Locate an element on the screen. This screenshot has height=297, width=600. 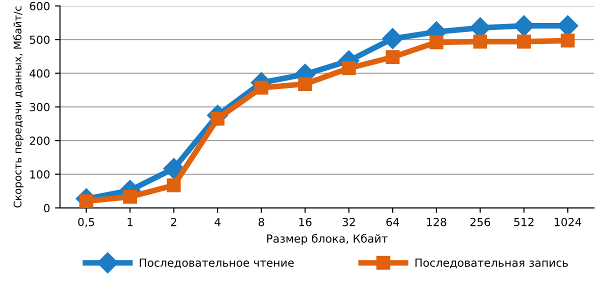
x-tick-label: 64 is located at coordinates (393, 222).